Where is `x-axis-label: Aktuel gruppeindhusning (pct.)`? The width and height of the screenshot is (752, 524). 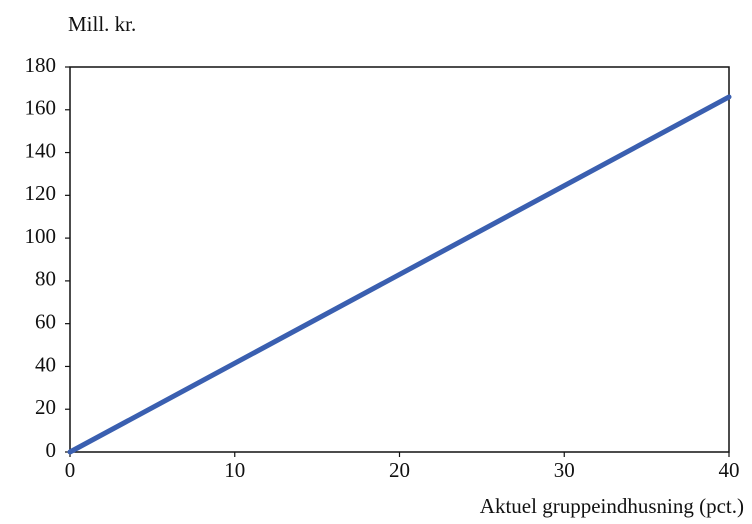 x-axis-label: Aktuel gruppeindhusning (pct.) is located at coordinates (612, 506).